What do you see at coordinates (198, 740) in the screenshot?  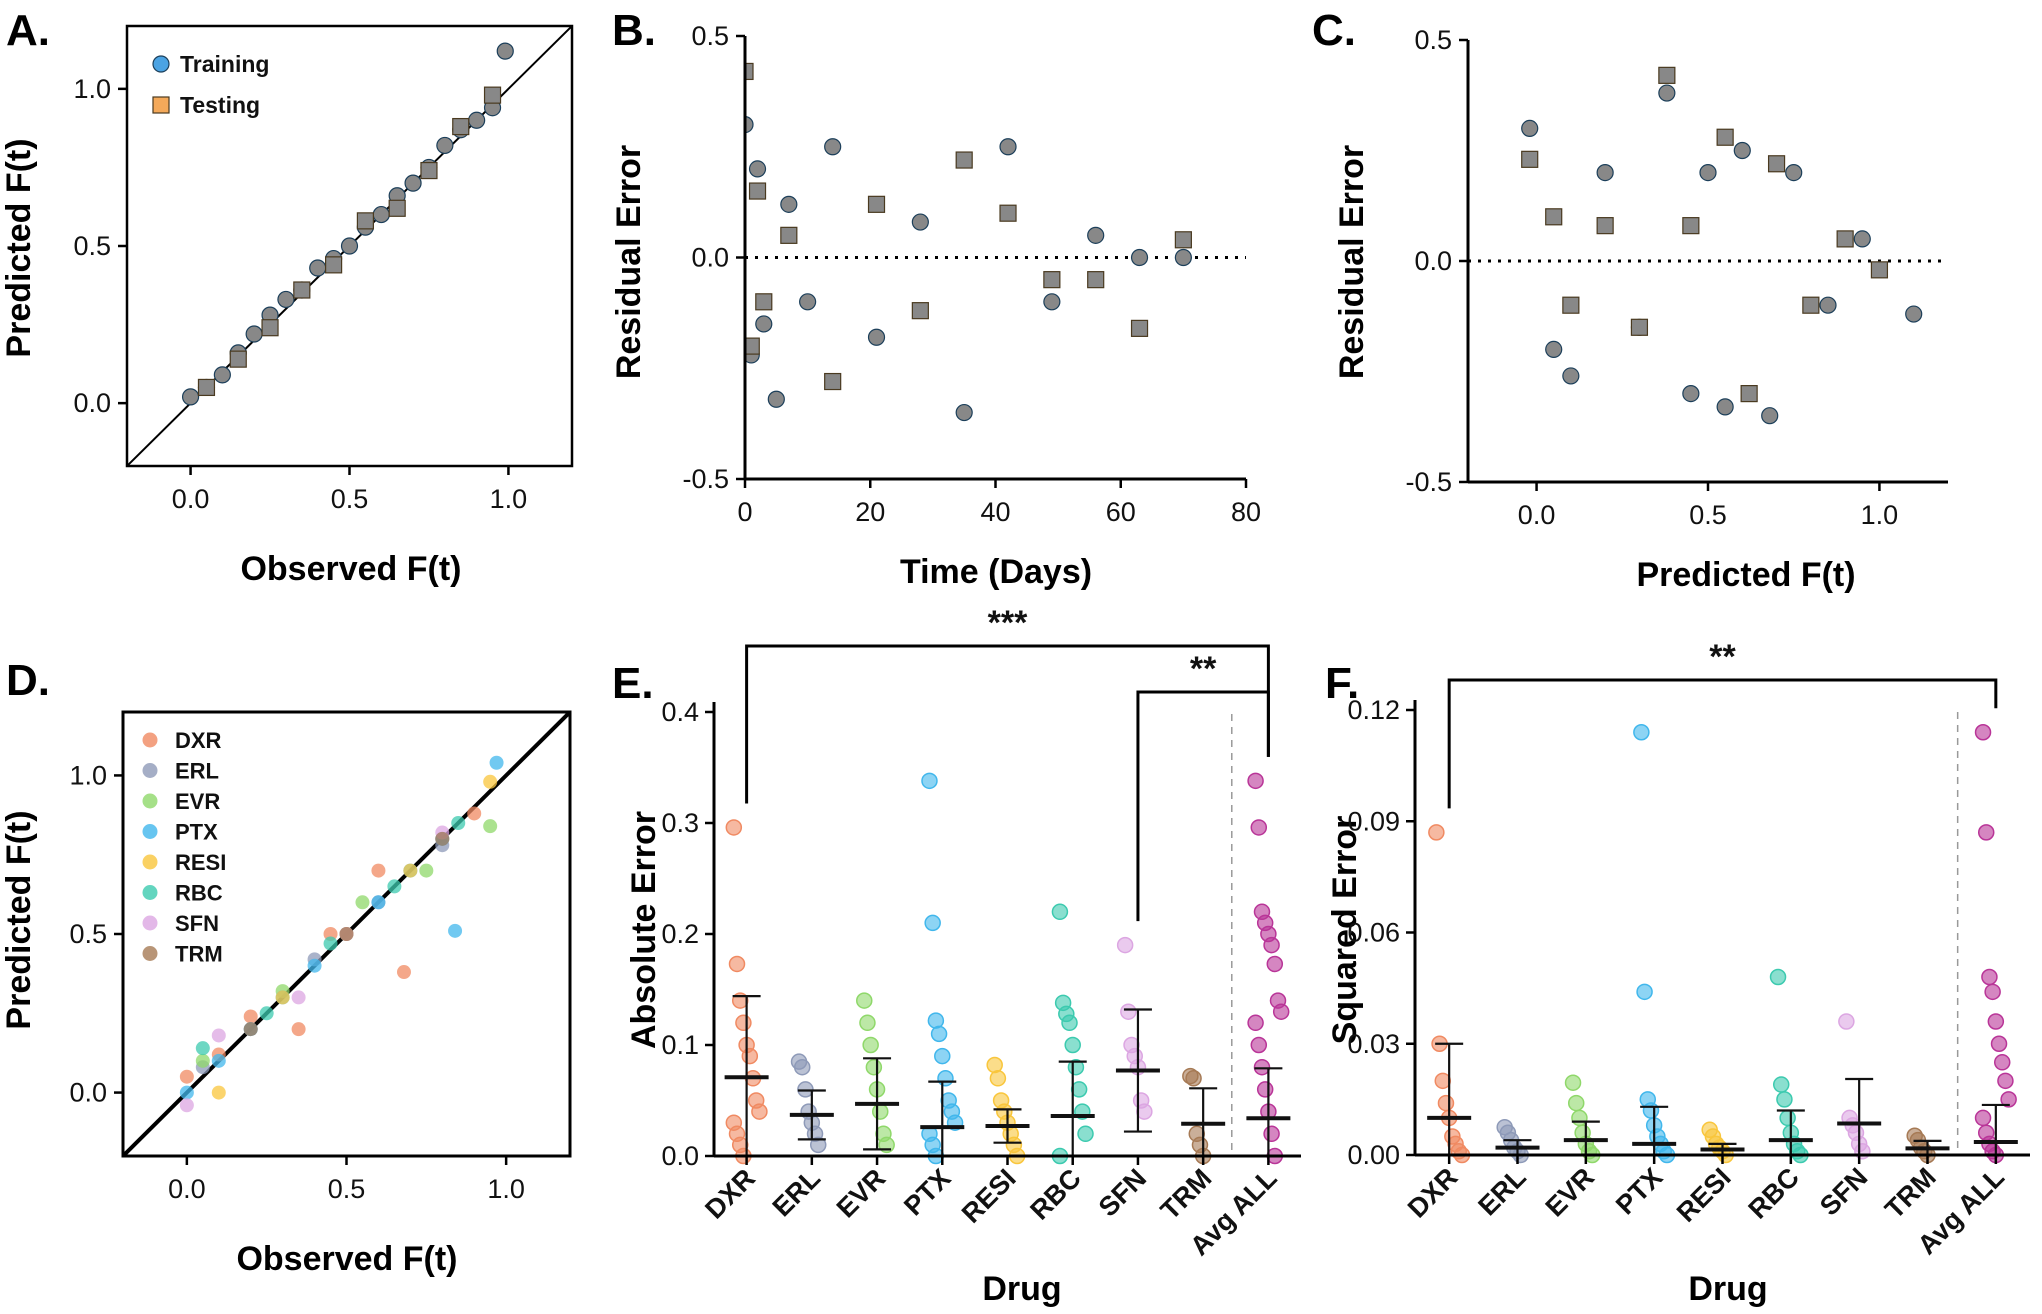 I see `legend-label-dxr: DXR` at bounding box center [198, 740].